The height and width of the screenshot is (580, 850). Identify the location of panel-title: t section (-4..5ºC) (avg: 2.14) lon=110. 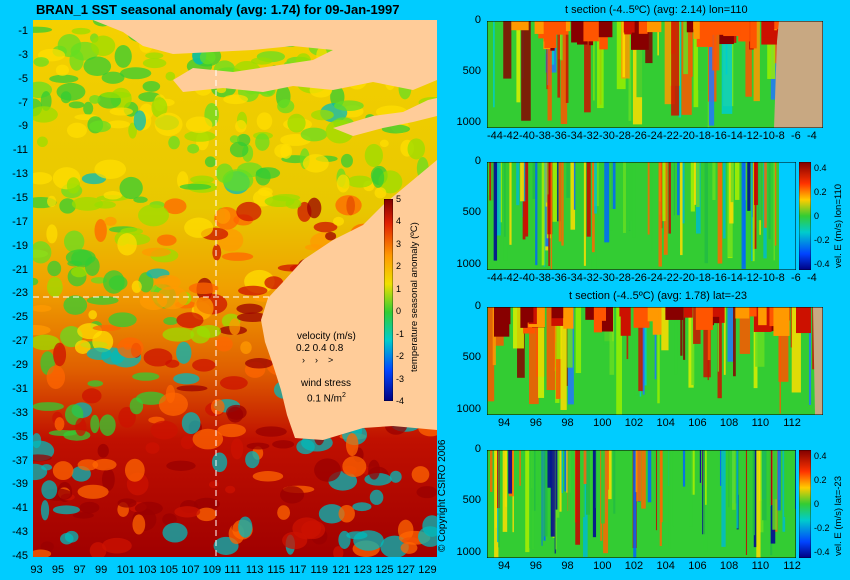
(656, 10).